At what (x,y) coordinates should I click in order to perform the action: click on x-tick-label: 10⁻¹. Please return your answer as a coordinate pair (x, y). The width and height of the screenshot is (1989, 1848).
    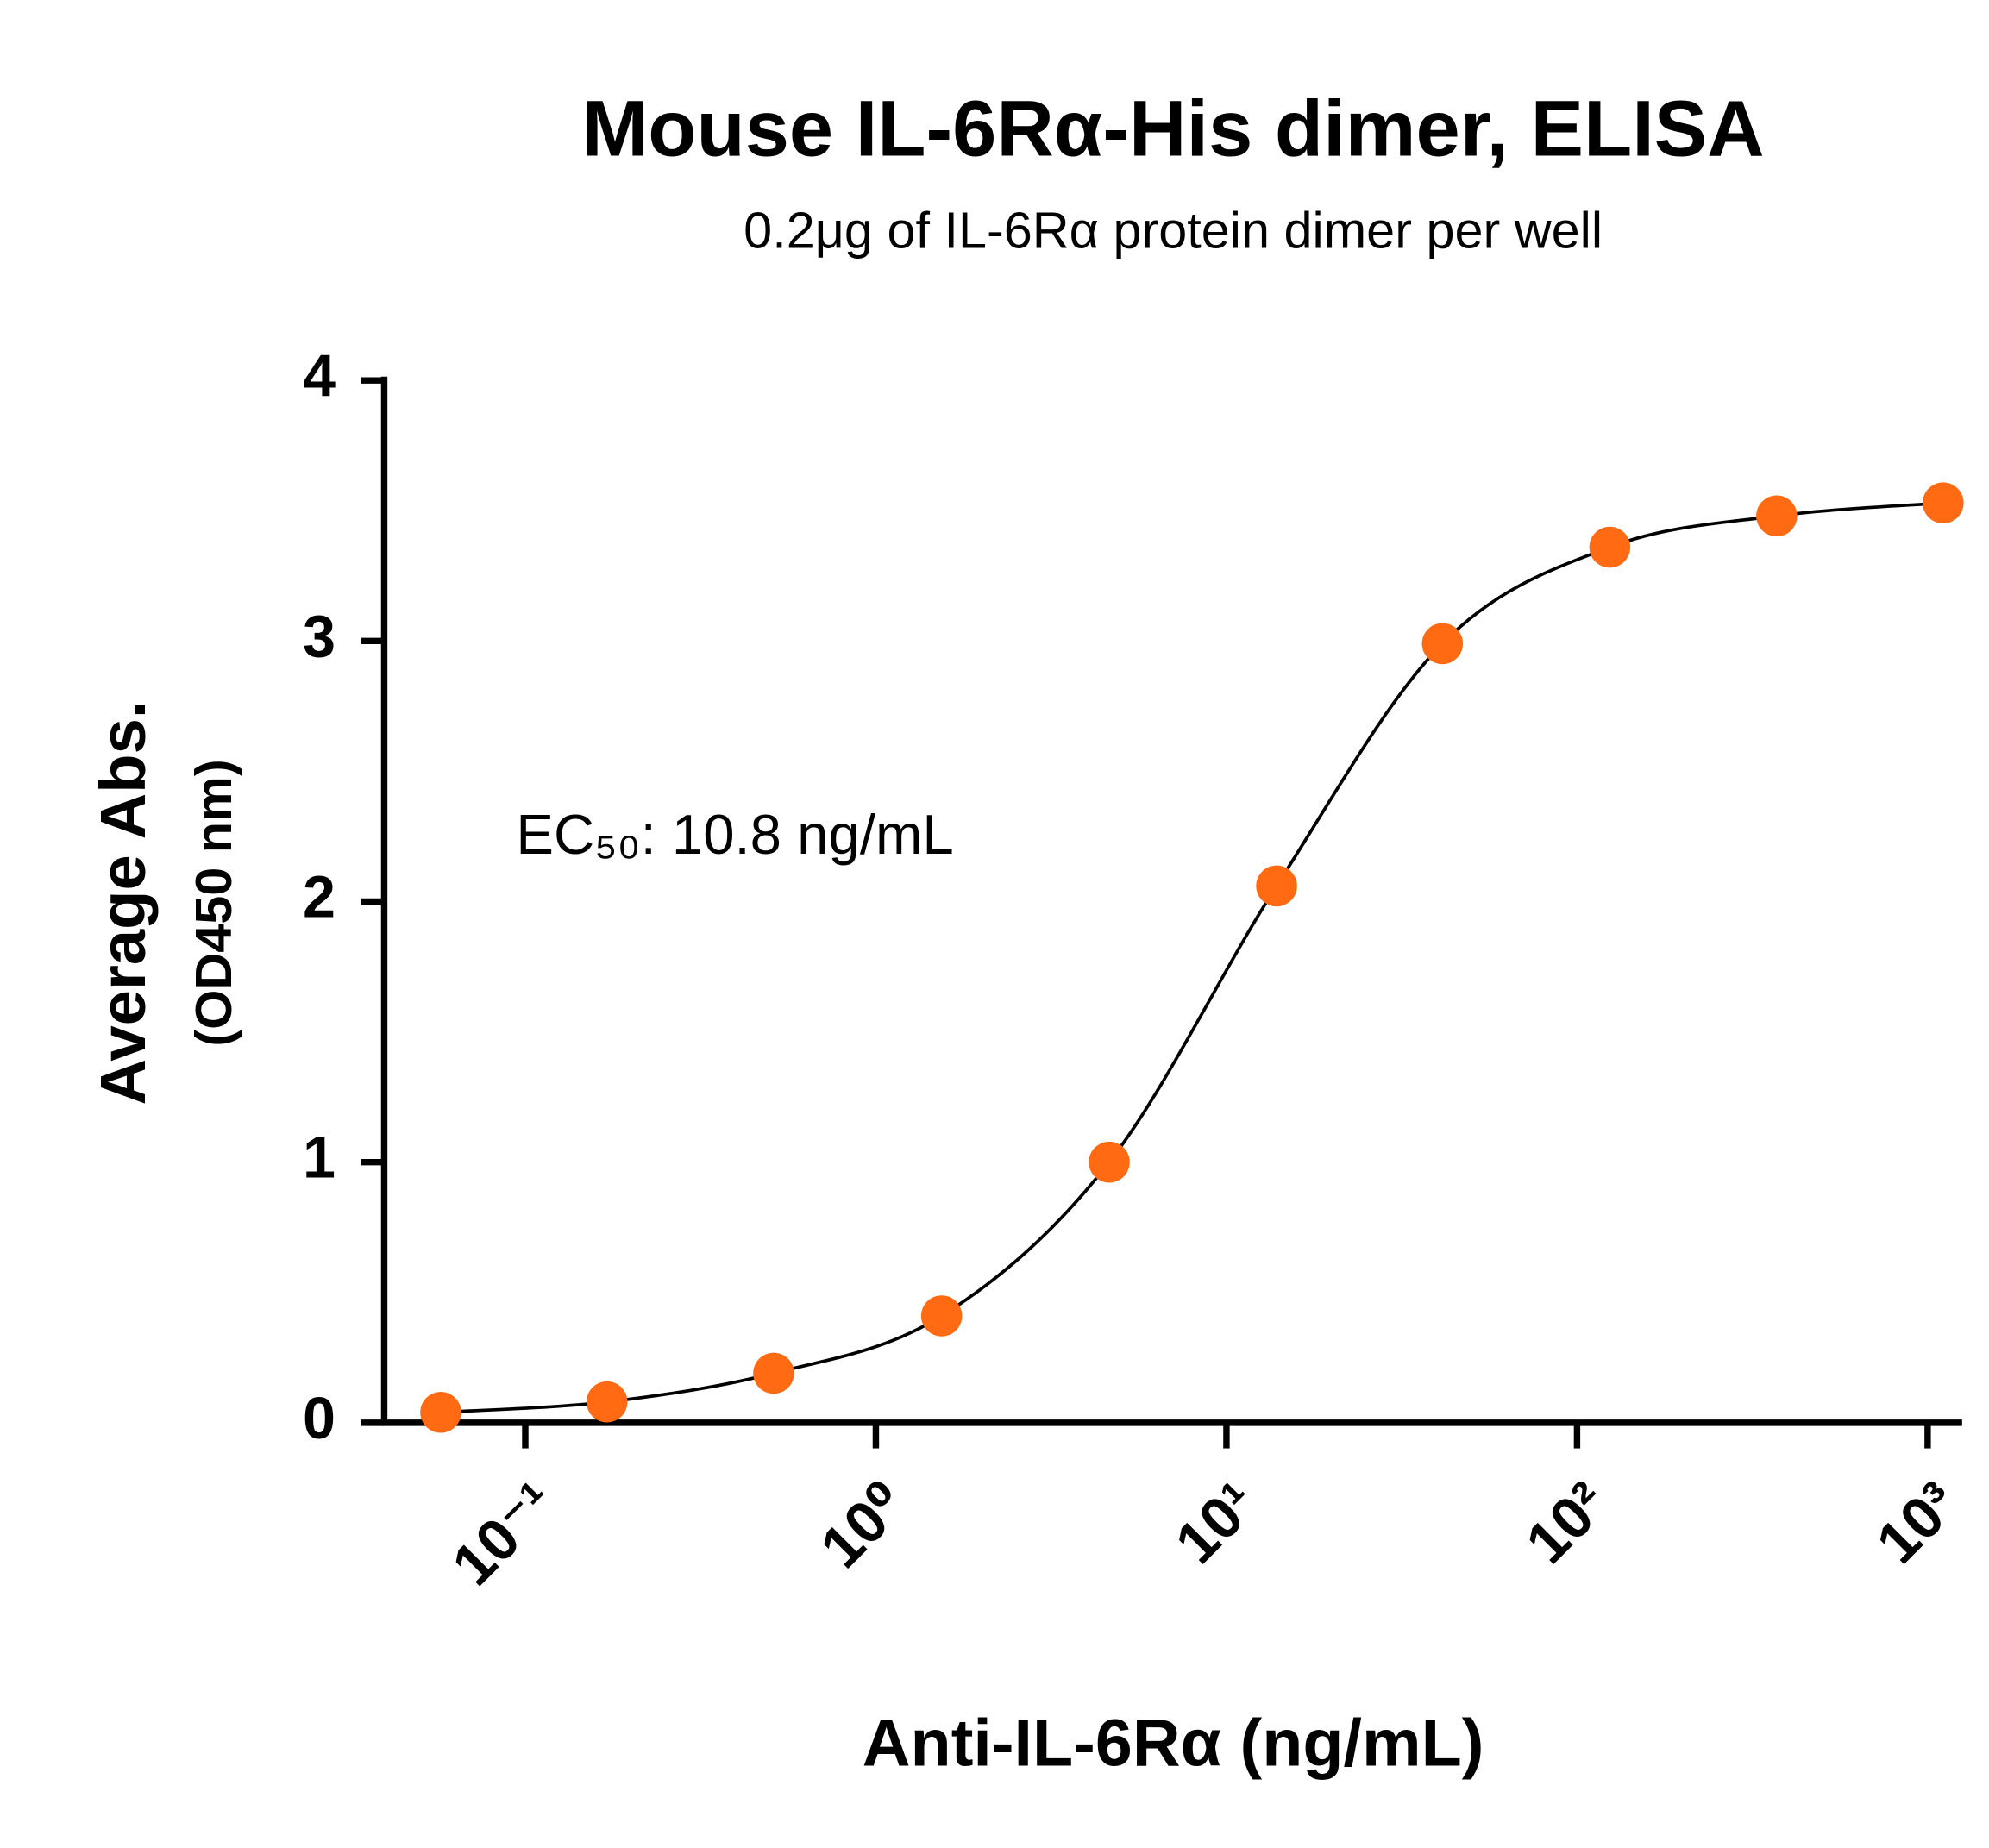
    Looking at the image, I should click on (504, 1533).